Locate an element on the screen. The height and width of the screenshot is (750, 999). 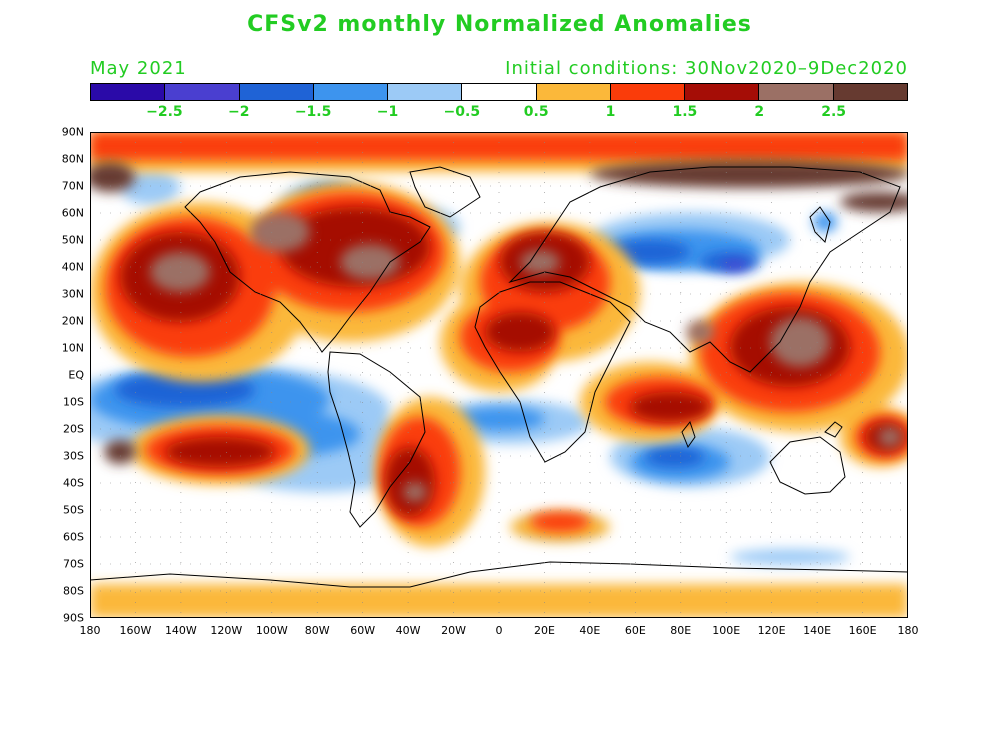
colorbar-tick-label: −2 is located at coordinates (238, 112).